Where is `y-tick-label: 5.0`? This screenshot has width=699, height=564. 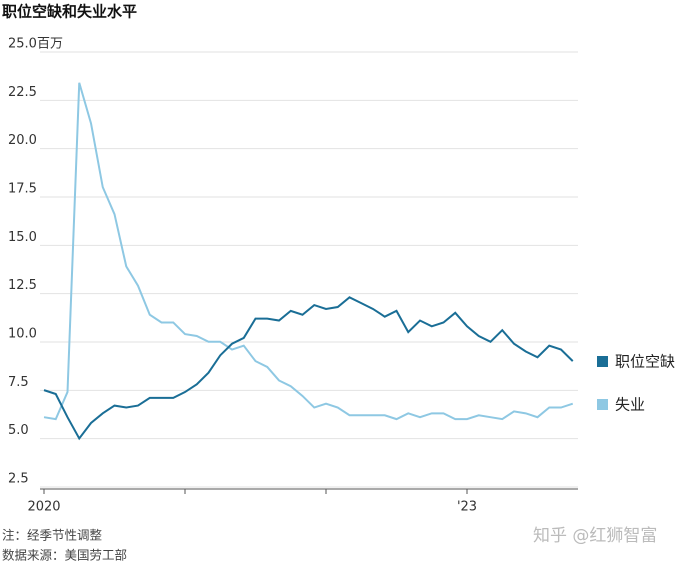
y-tick-label: 5.0 is located at coordinates (18, 430).